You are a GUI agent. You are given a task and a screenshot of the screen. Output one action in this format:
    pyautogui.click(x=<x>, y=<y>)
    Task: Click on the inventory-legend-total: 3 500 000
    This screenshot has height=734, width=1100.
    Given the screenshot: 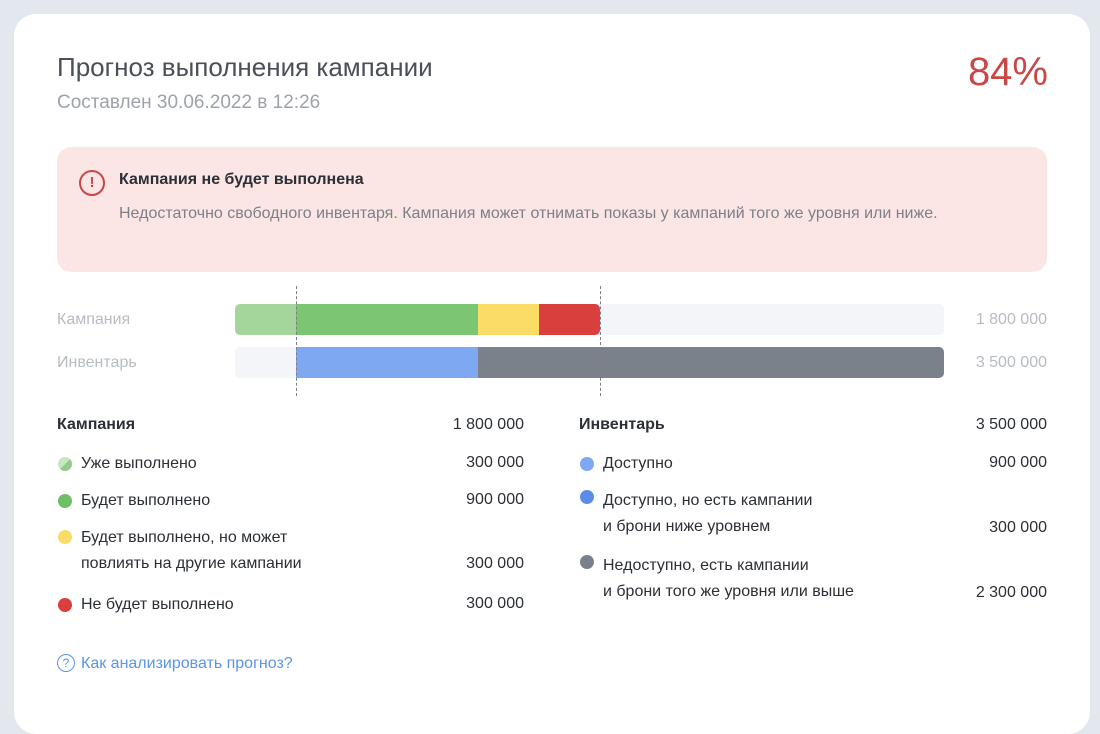 What is the action you would take?
    pyautogui.click(x=1011, y=424)
    